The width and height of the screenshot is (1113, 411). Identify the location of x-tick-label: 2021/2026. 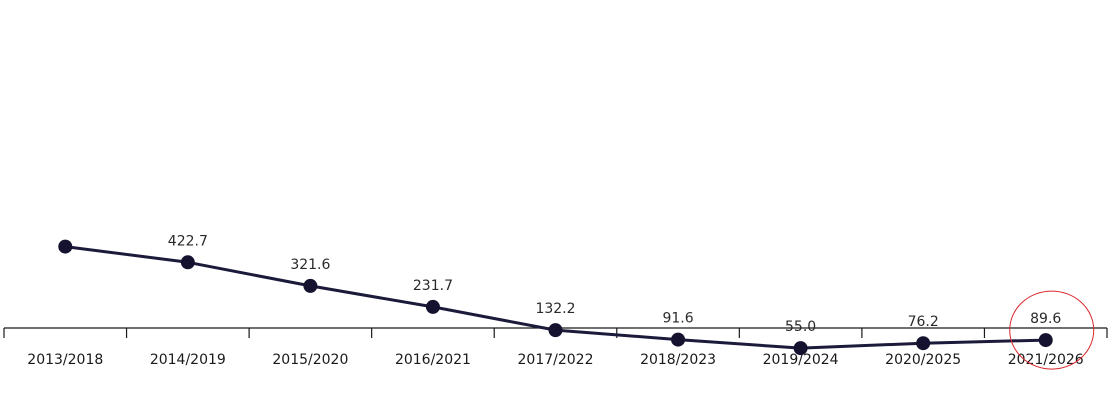
(1046, 360).